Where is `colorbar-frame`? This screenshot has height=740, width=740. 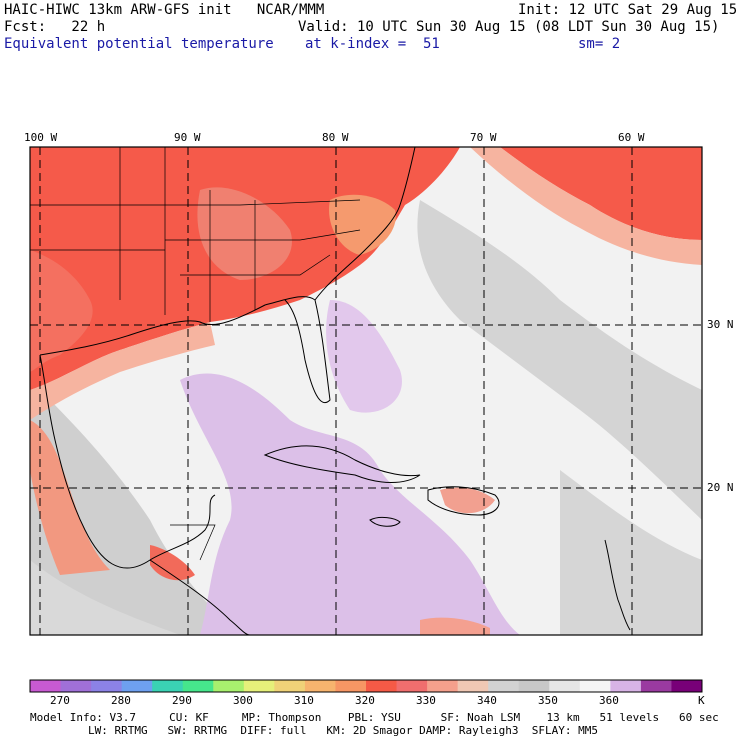 colorbar-frame is located at coordinates (366, 686).